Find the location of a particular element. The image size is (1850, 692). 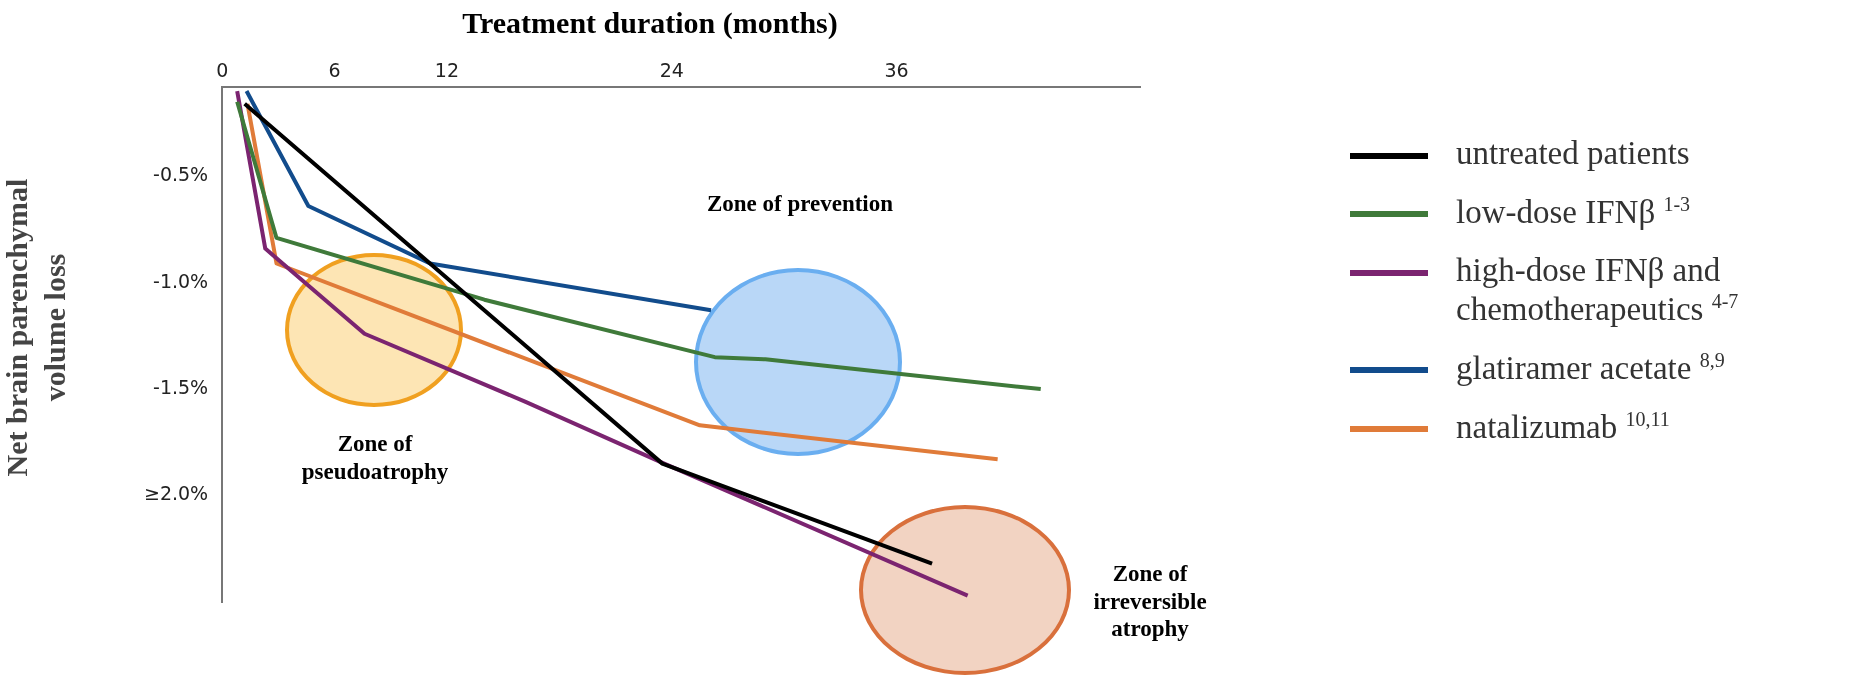

y-tick-label: ≥2.0% is located at coordinates (176, 493).